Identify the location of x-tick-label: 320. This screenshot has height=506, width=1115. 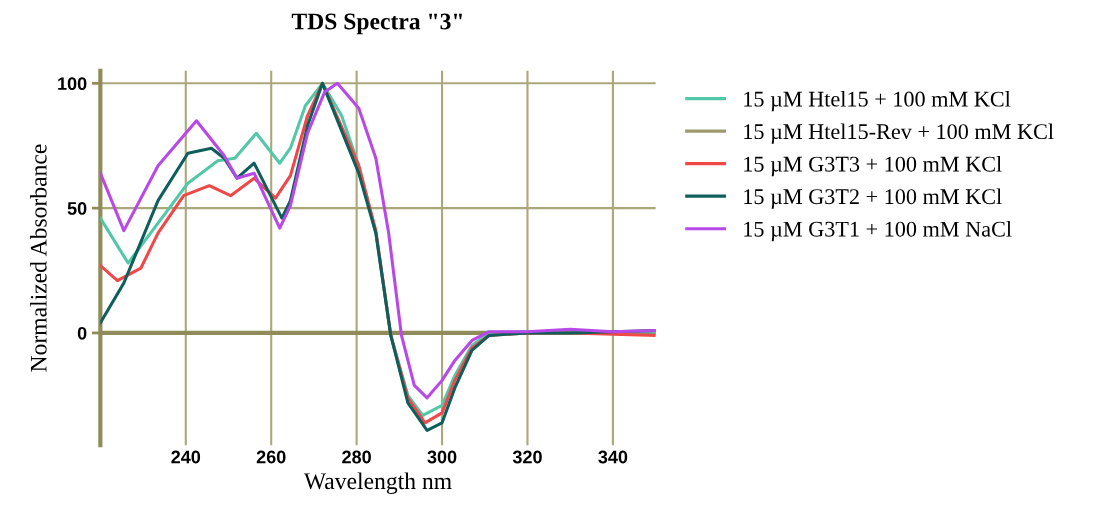
(527, 457).